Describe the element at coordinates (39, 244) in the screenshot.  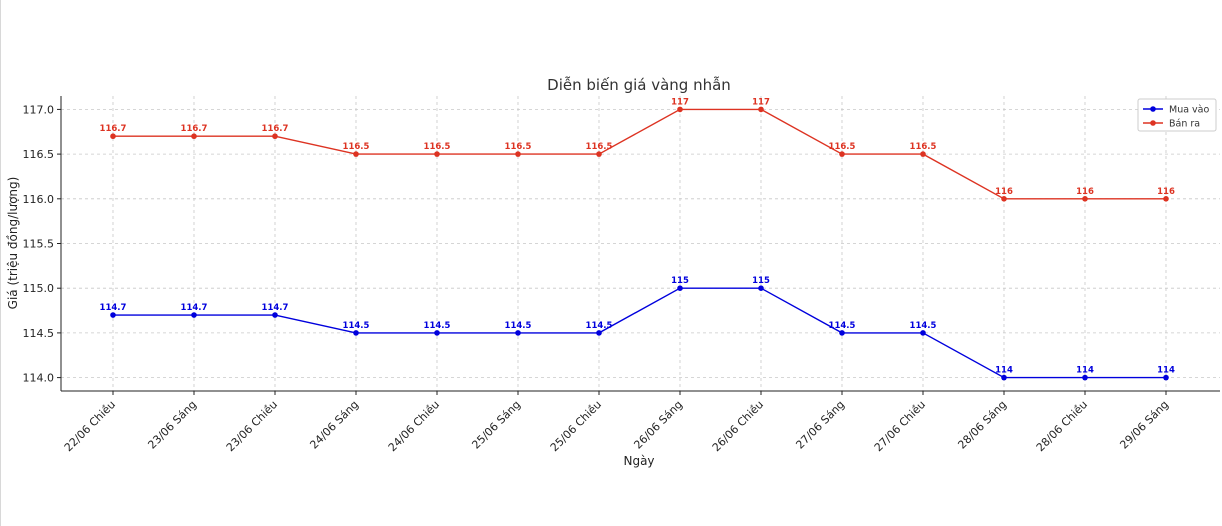
I see `y-tick-label: 115.5` at that location.